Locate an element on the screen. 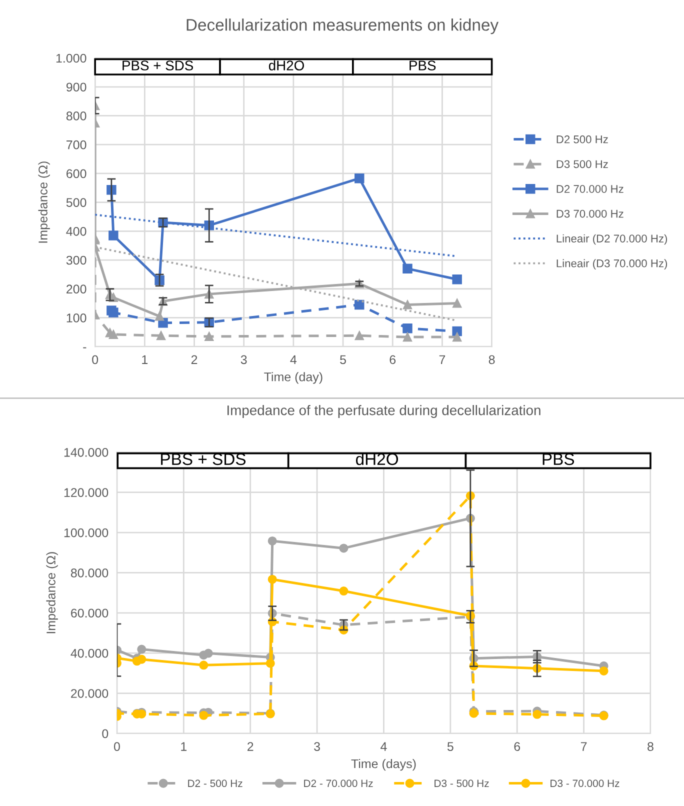 This screenshot has width=684, height=806. y-tick-label: 700 is located at coordinates (76, 145).